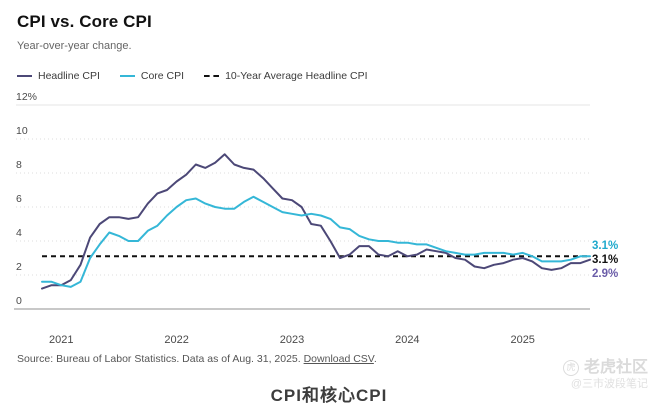  What do you see at coordinates (407, 340) in the screenshot?
I see `svg-text: 2024` at bounding box center [407, 340].